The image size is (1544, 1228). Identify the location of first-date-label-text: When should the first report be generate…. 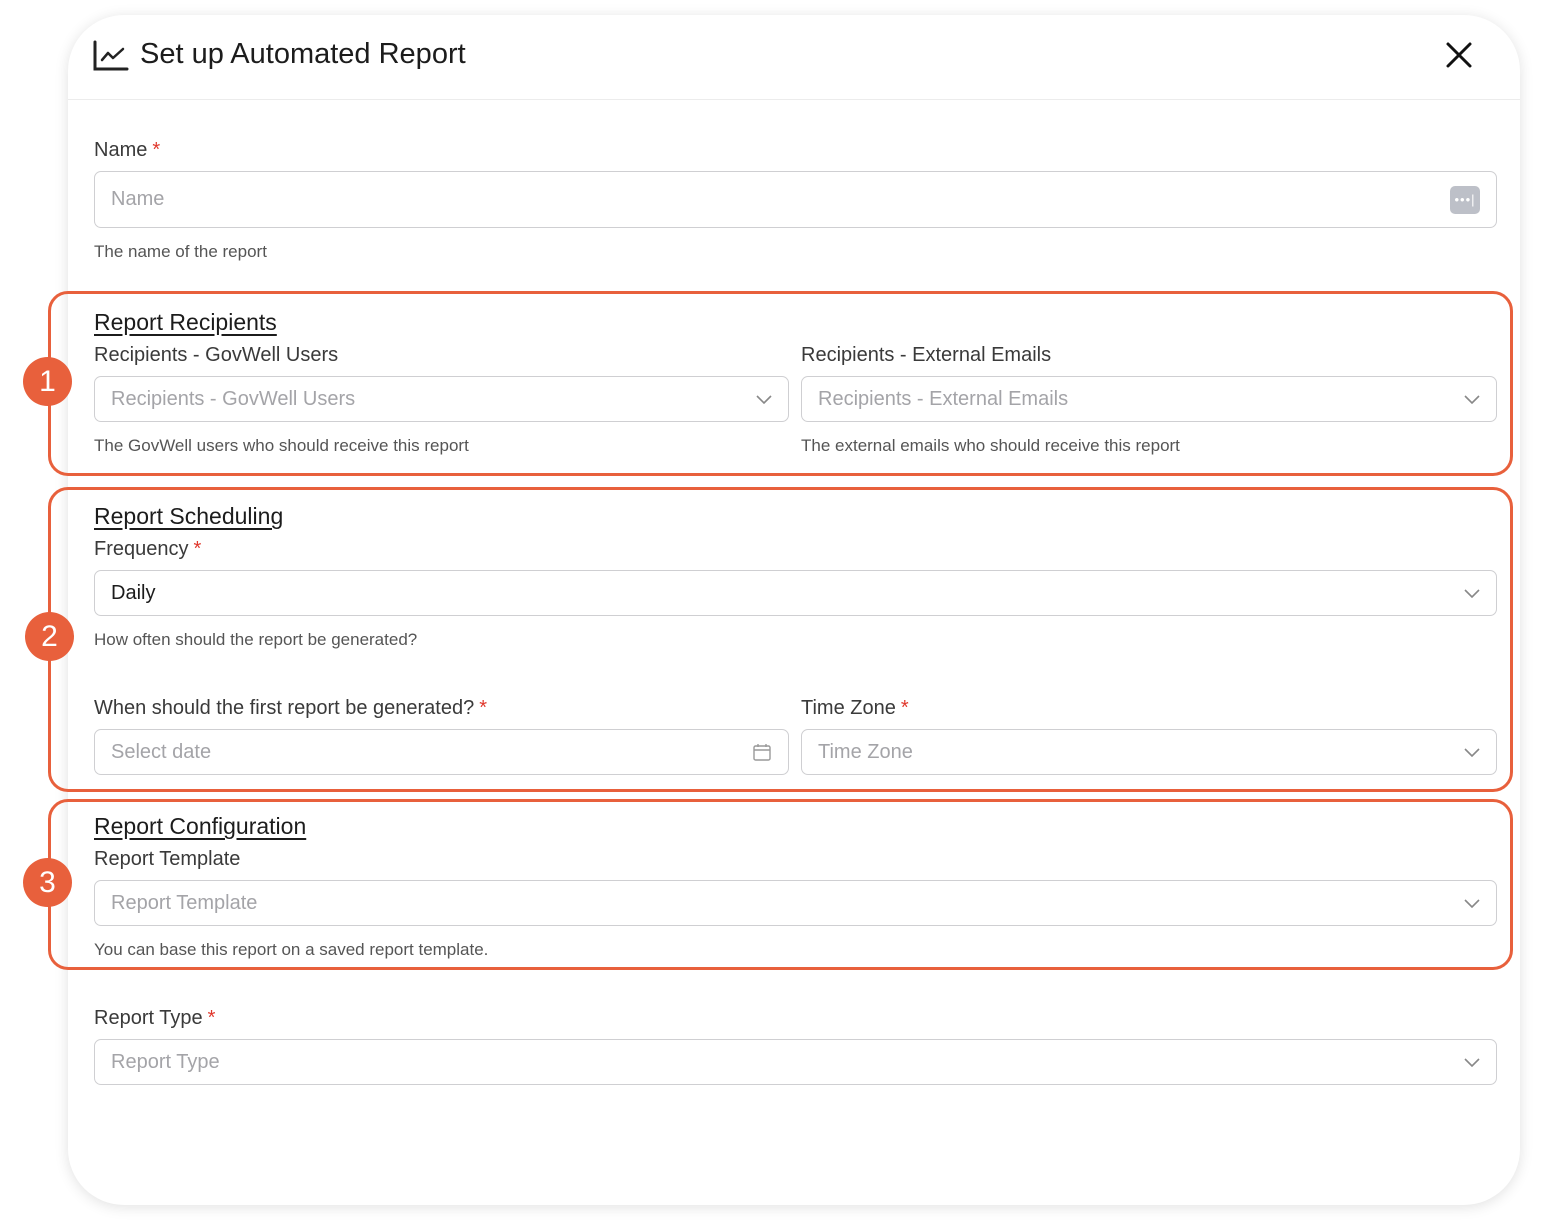
(284, 708).